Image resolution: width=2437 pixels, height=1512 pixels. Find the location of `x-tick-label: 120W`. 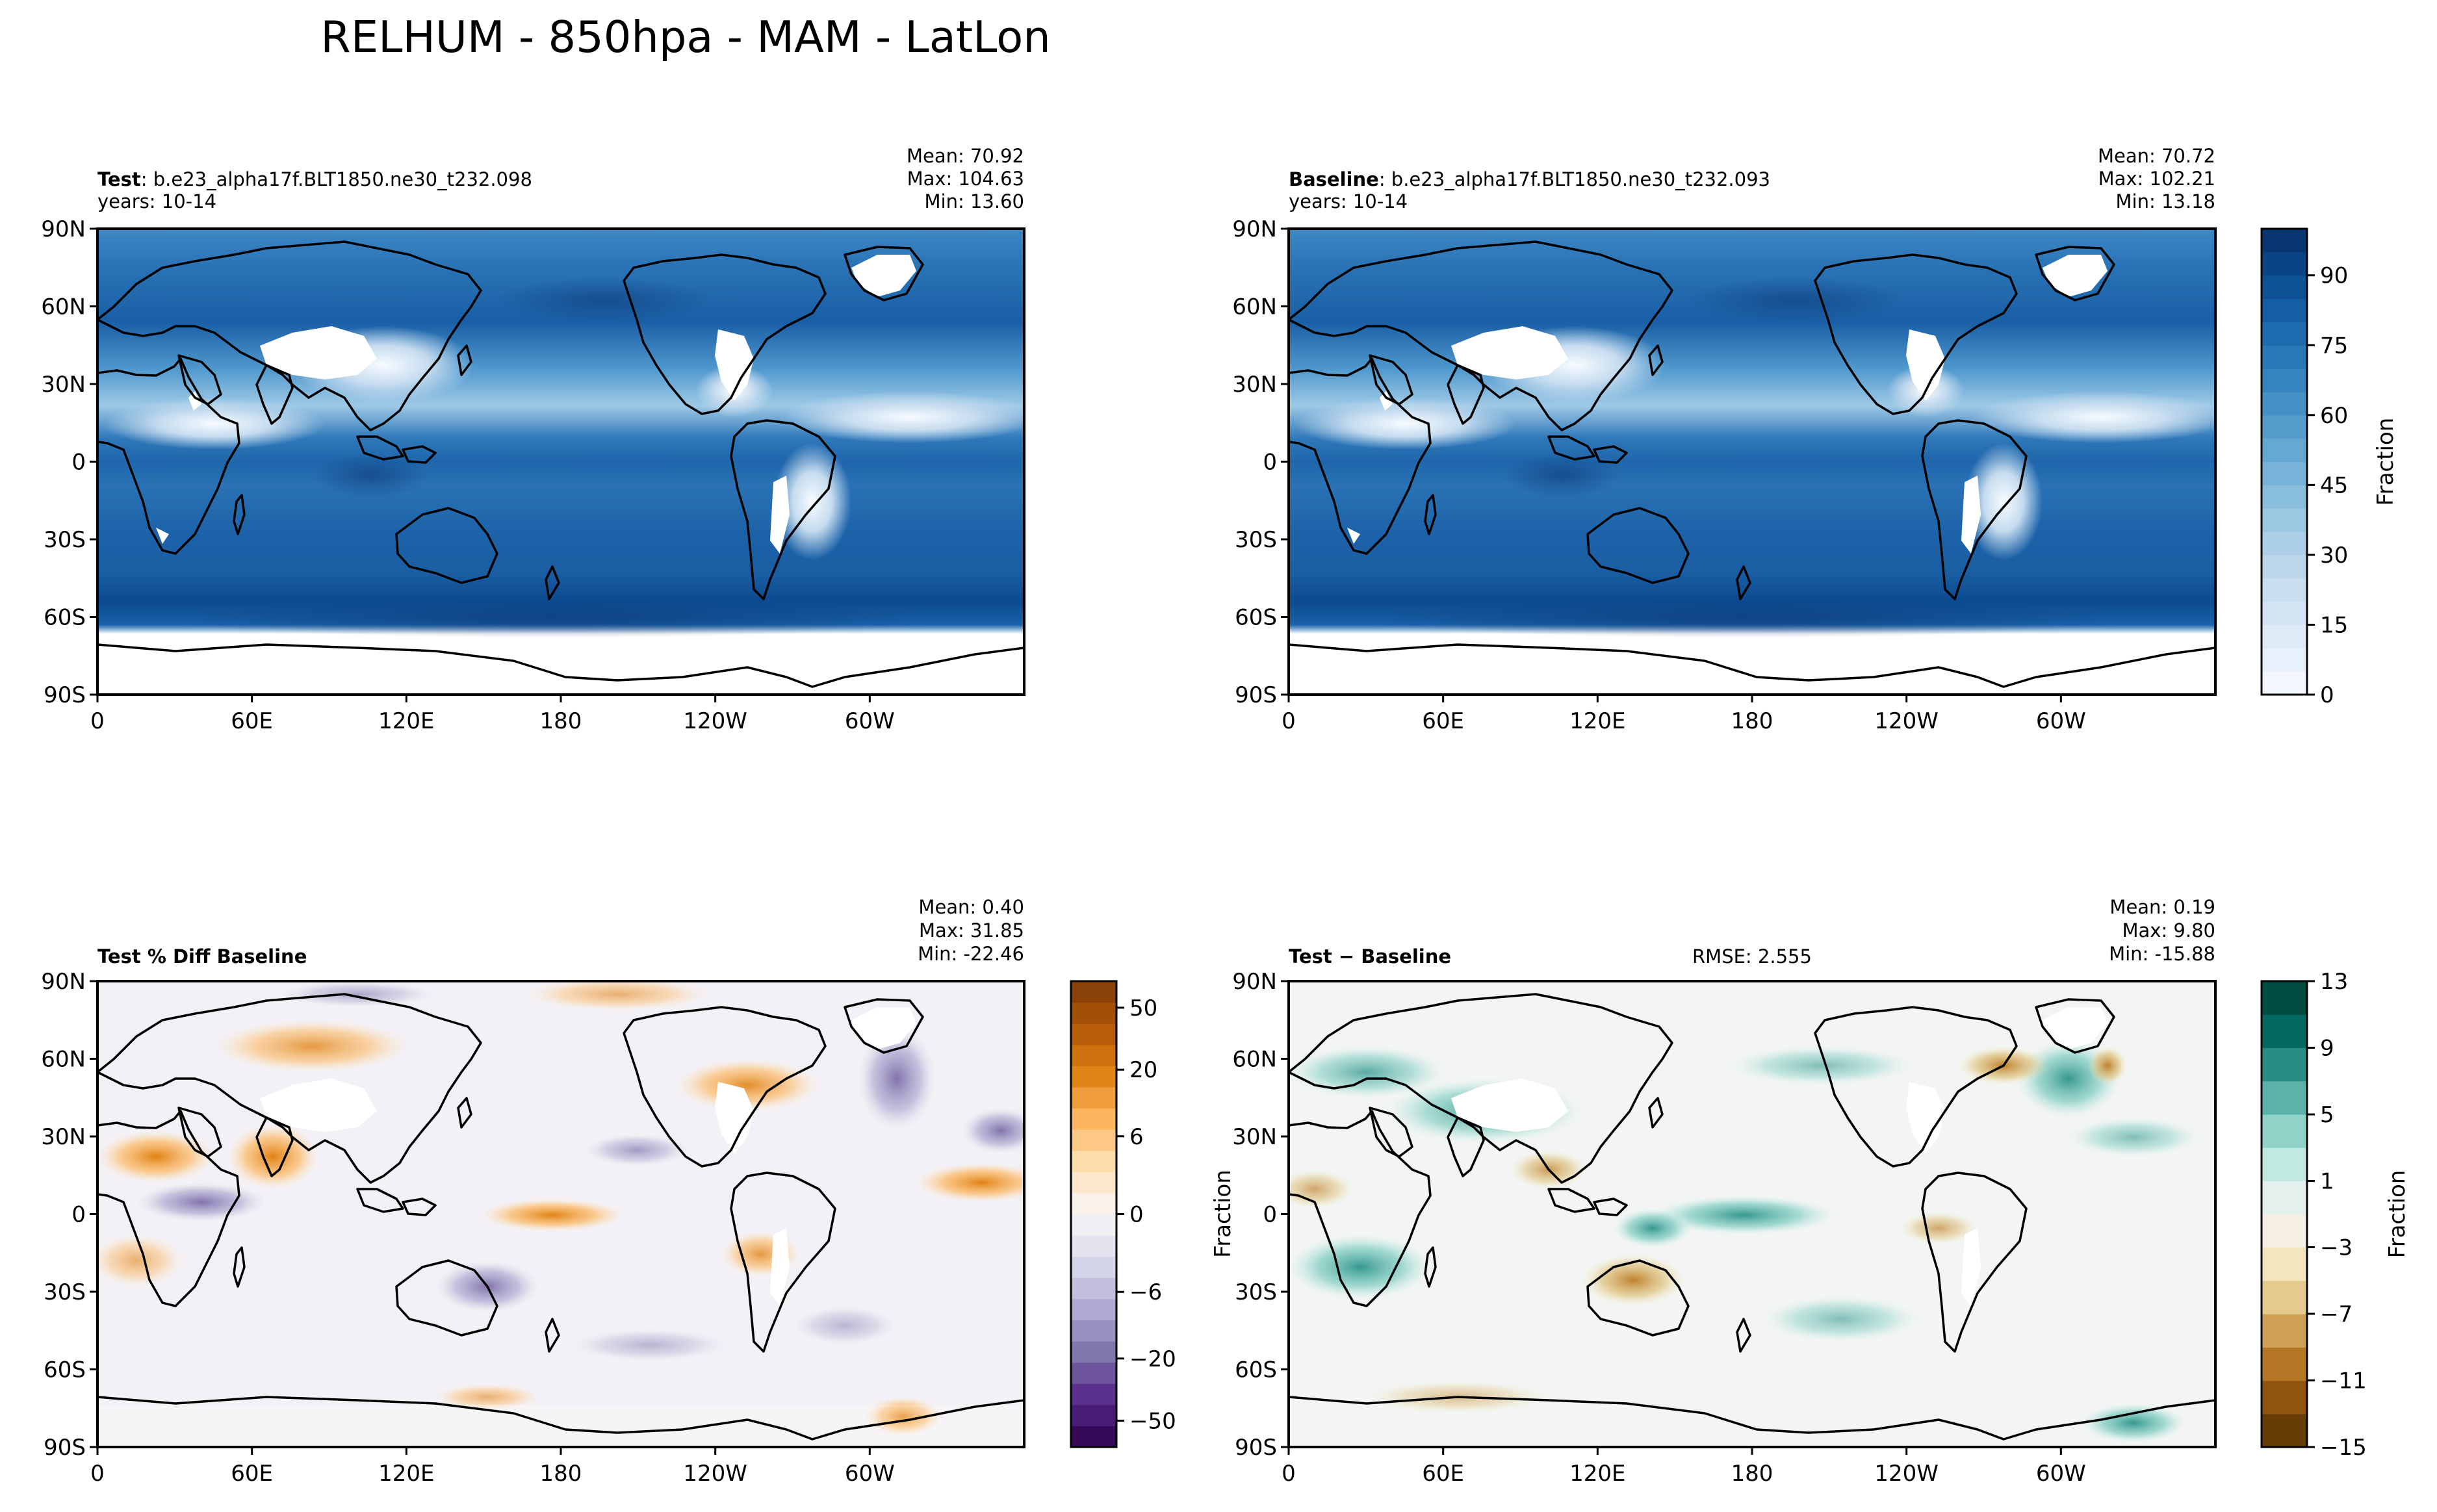

x-tick-label: 120W is located at coordinates (715, 1474).